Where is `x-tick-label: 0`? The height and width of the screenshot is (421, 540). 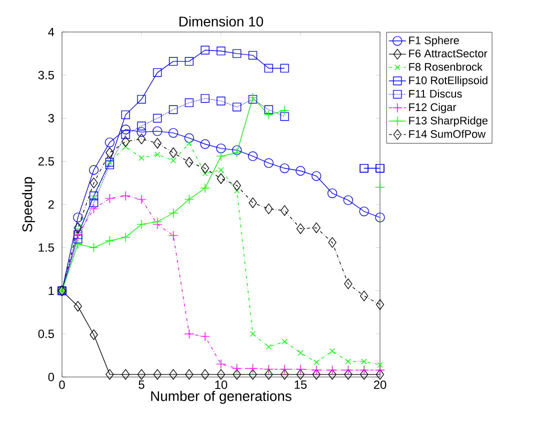 x-tick-label: 0 is located at coordinates (62, 384).